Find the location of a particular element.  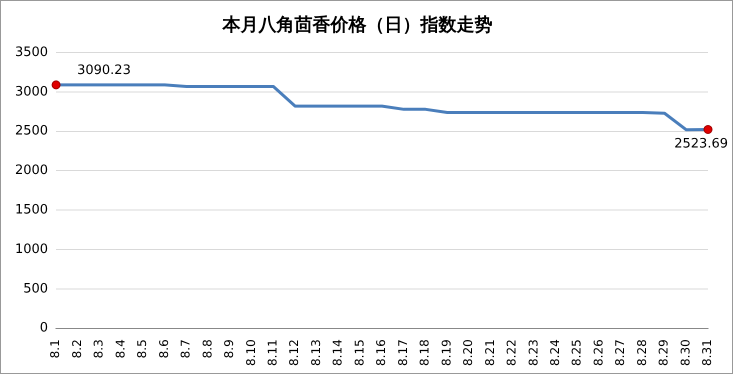

x-tick-label: 8.6 is located at coordinates (163, 348).